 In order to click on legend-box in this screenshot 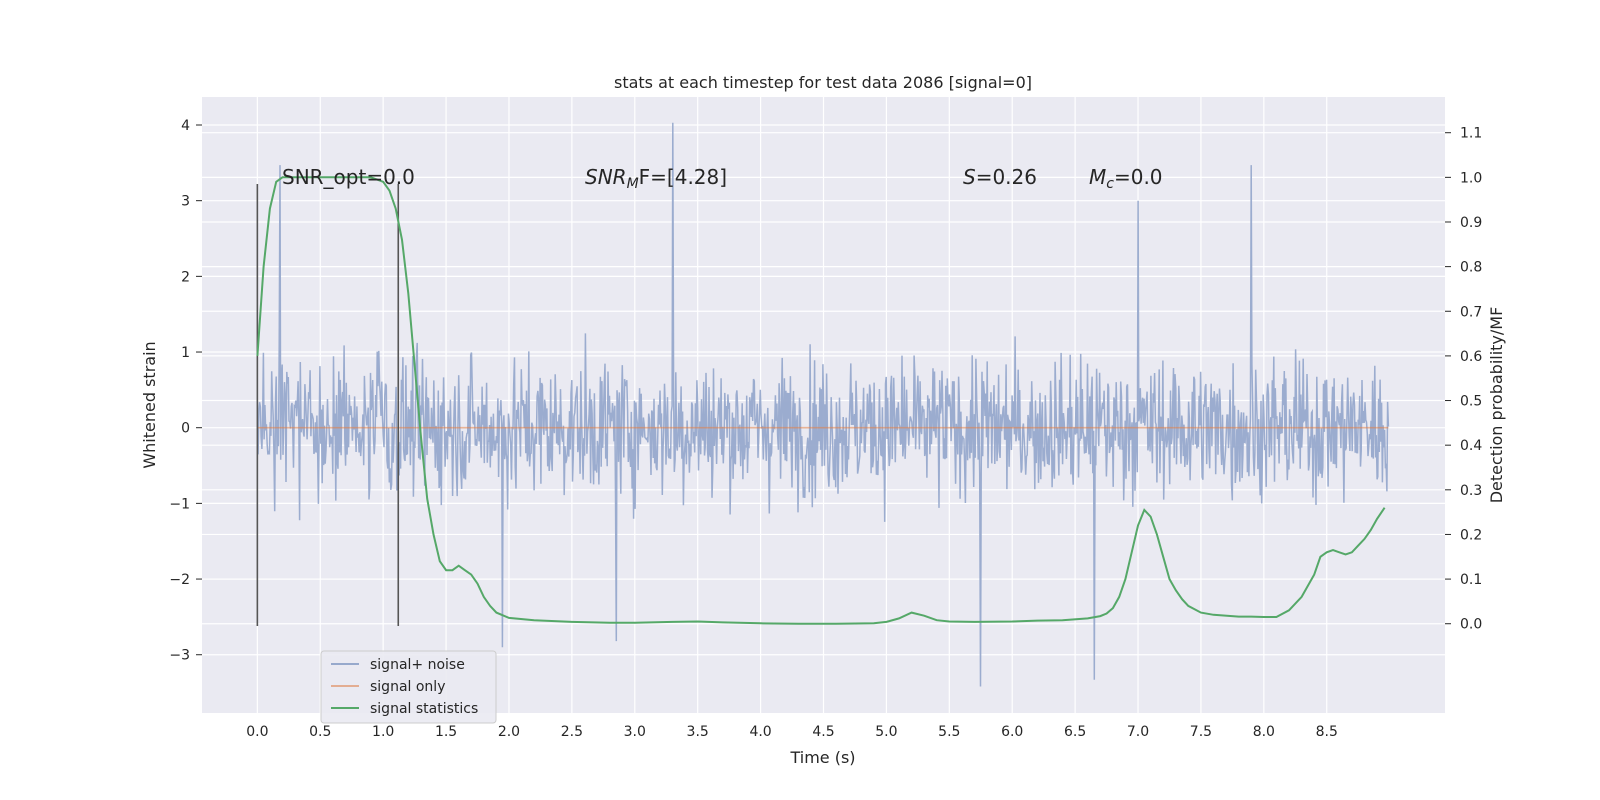, I will do `click(408, 687)`.